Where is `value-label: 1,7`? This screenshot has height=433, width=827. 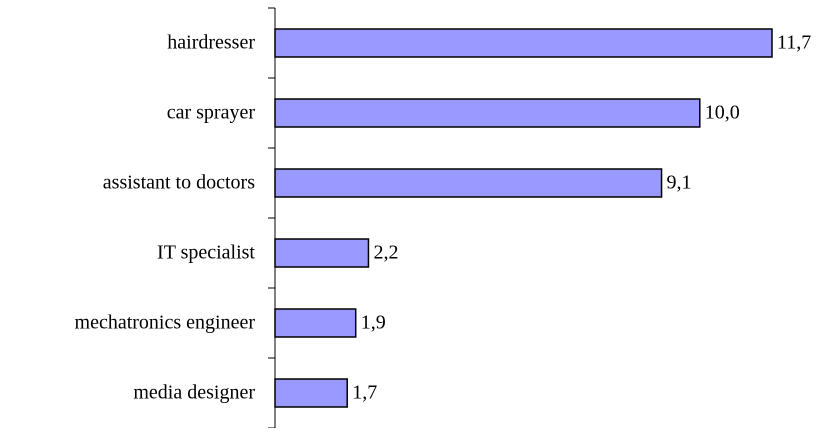
value-label: 1,7 is located at coordinates (364, 393).